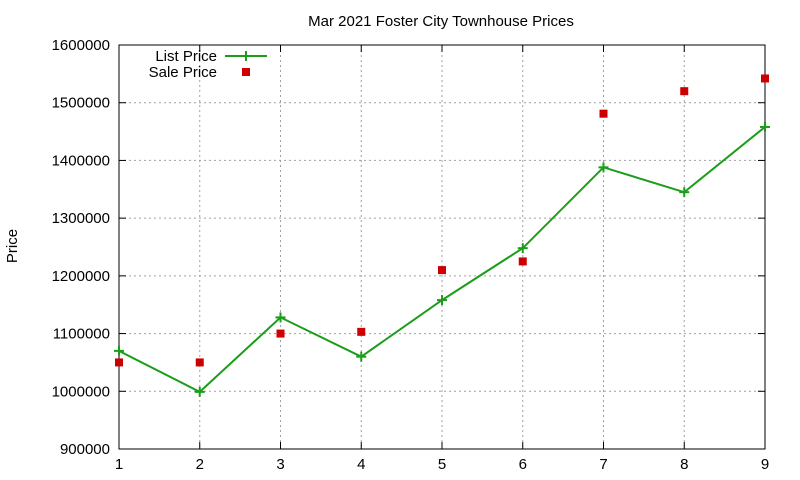 This screenshot has height=480, width=800. I want to click on legend-marker-plus, so click(246, 56).